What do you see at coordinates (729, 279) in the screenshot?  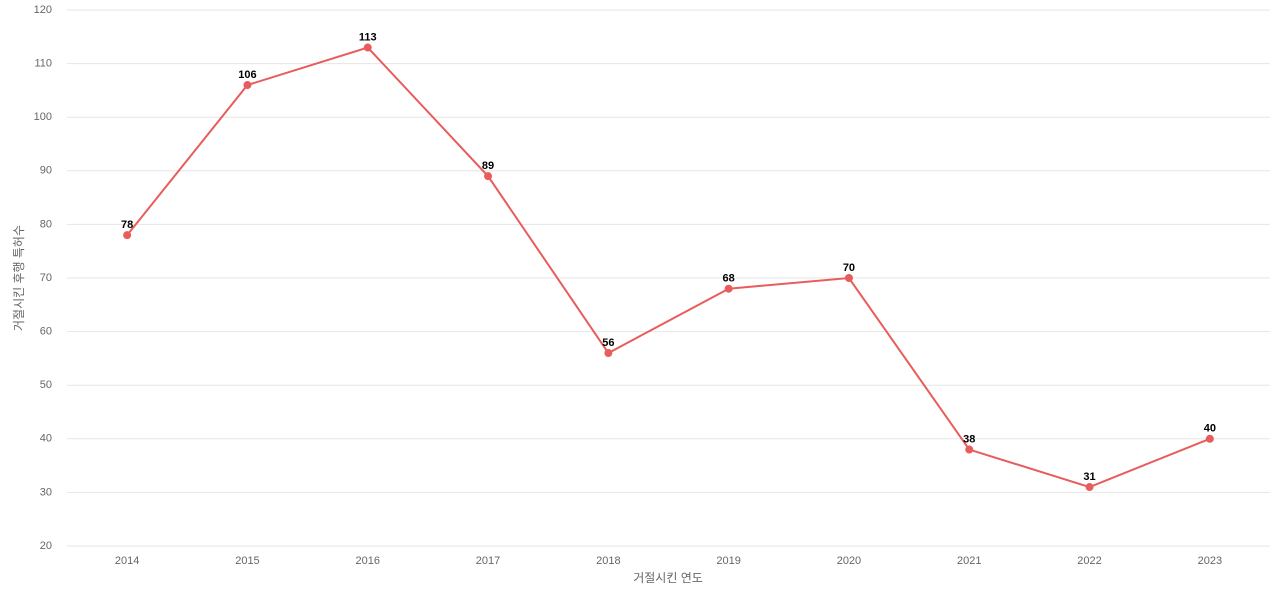 I see `value-label: 68` at bounding box center [729, 279].